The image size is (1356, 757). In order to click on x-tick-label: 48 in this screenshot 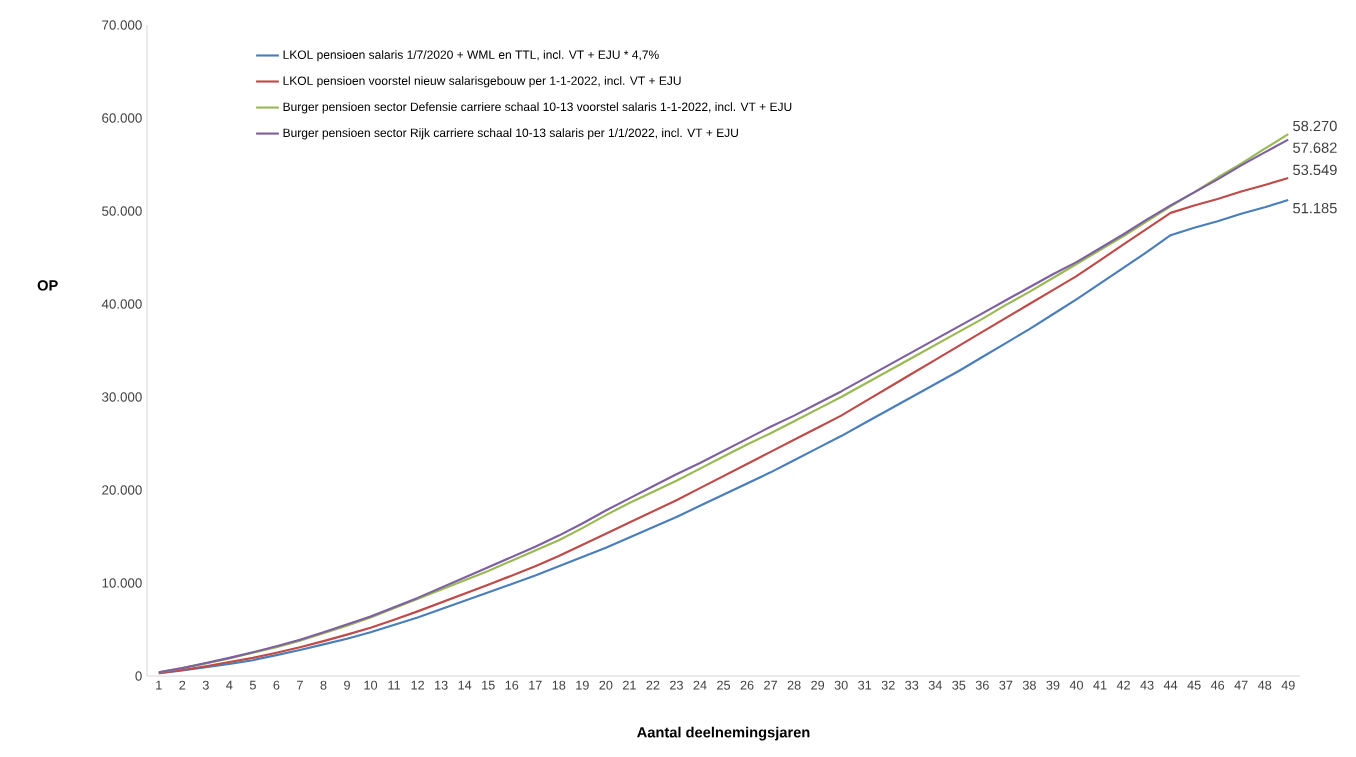, I will do `click(1264, 685)`.